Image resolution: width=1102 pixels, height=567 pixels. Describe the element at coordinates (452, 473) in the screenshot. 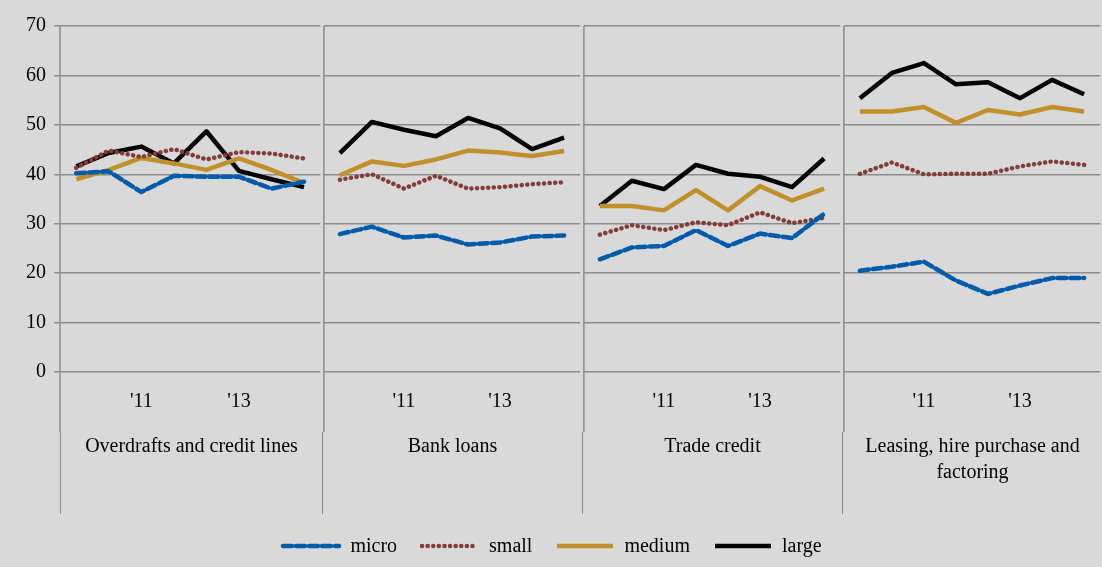

I see `x-axis-title: Bank loans` at that location.